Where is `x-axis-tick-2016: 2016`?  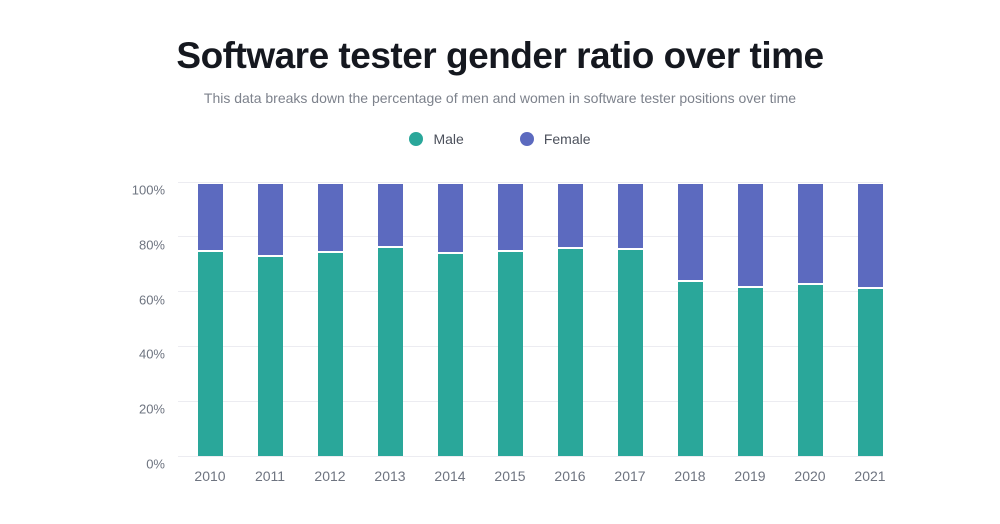 x-axis-tick-2016: 2016 is located at coordinates (570, 476).